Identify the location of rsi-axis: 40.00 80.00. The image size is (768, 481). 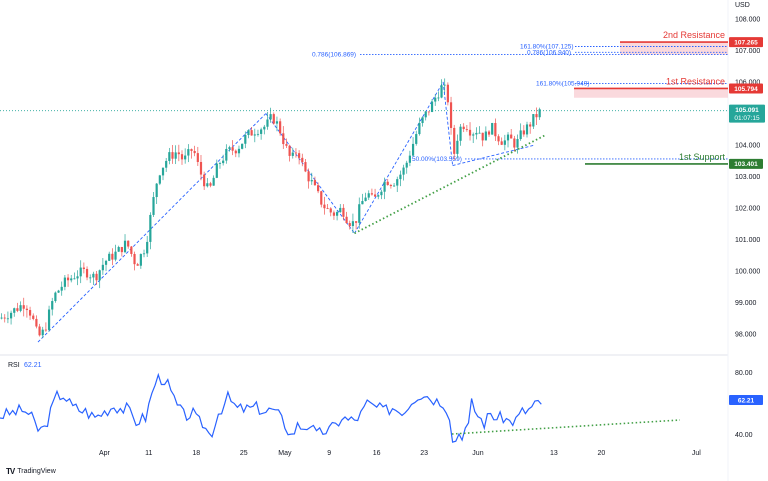
(744, 404).